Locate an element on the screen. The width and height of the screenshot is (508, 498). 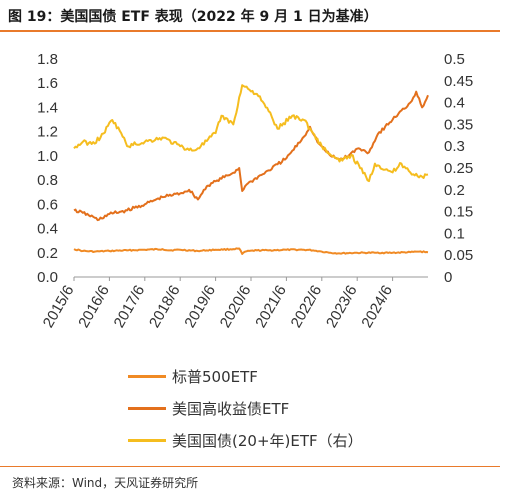
y-right-tick-label: 0.05 is located at coordinates (458, 255).